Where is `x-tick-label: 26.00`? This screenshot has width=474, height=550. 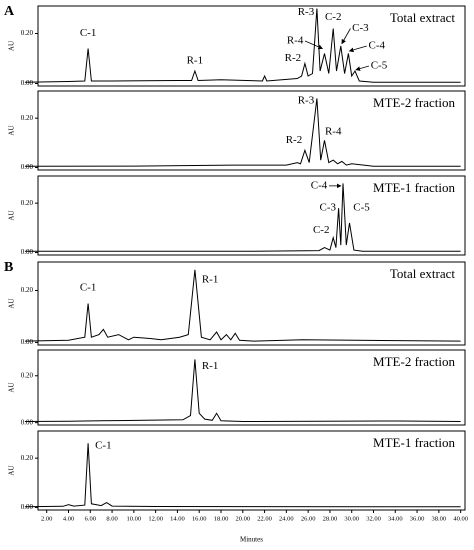
x-tick-label: 26.00 is located at coordinates (308, 518).